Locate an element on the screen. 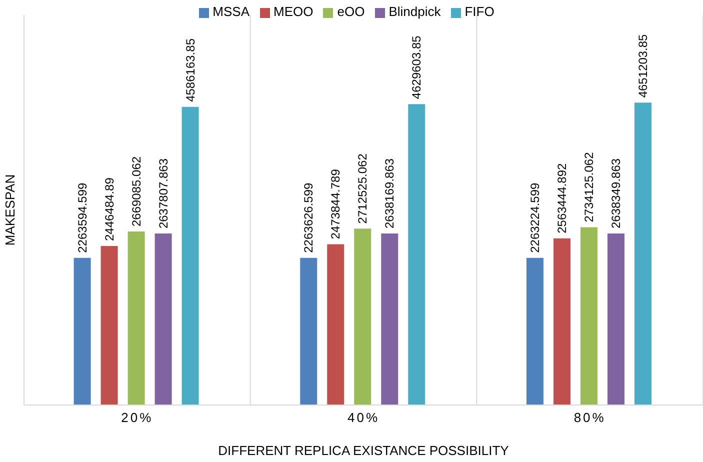  data-label: 4586163.85 is located at coordinates (190, 70).